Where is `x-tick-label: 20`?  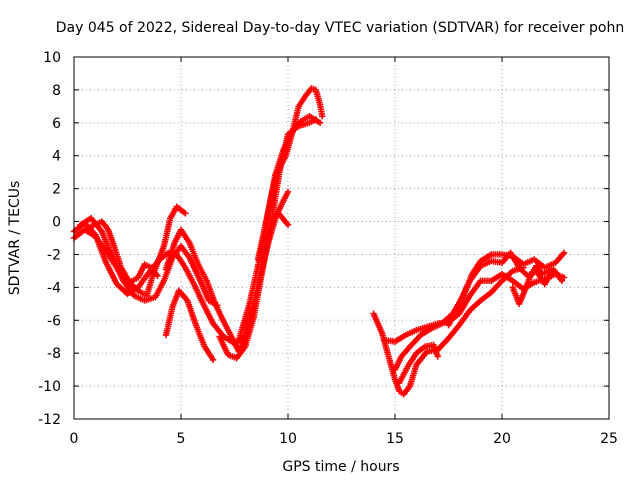
x-tick-label: 20 is located at coordinates (502, 439).